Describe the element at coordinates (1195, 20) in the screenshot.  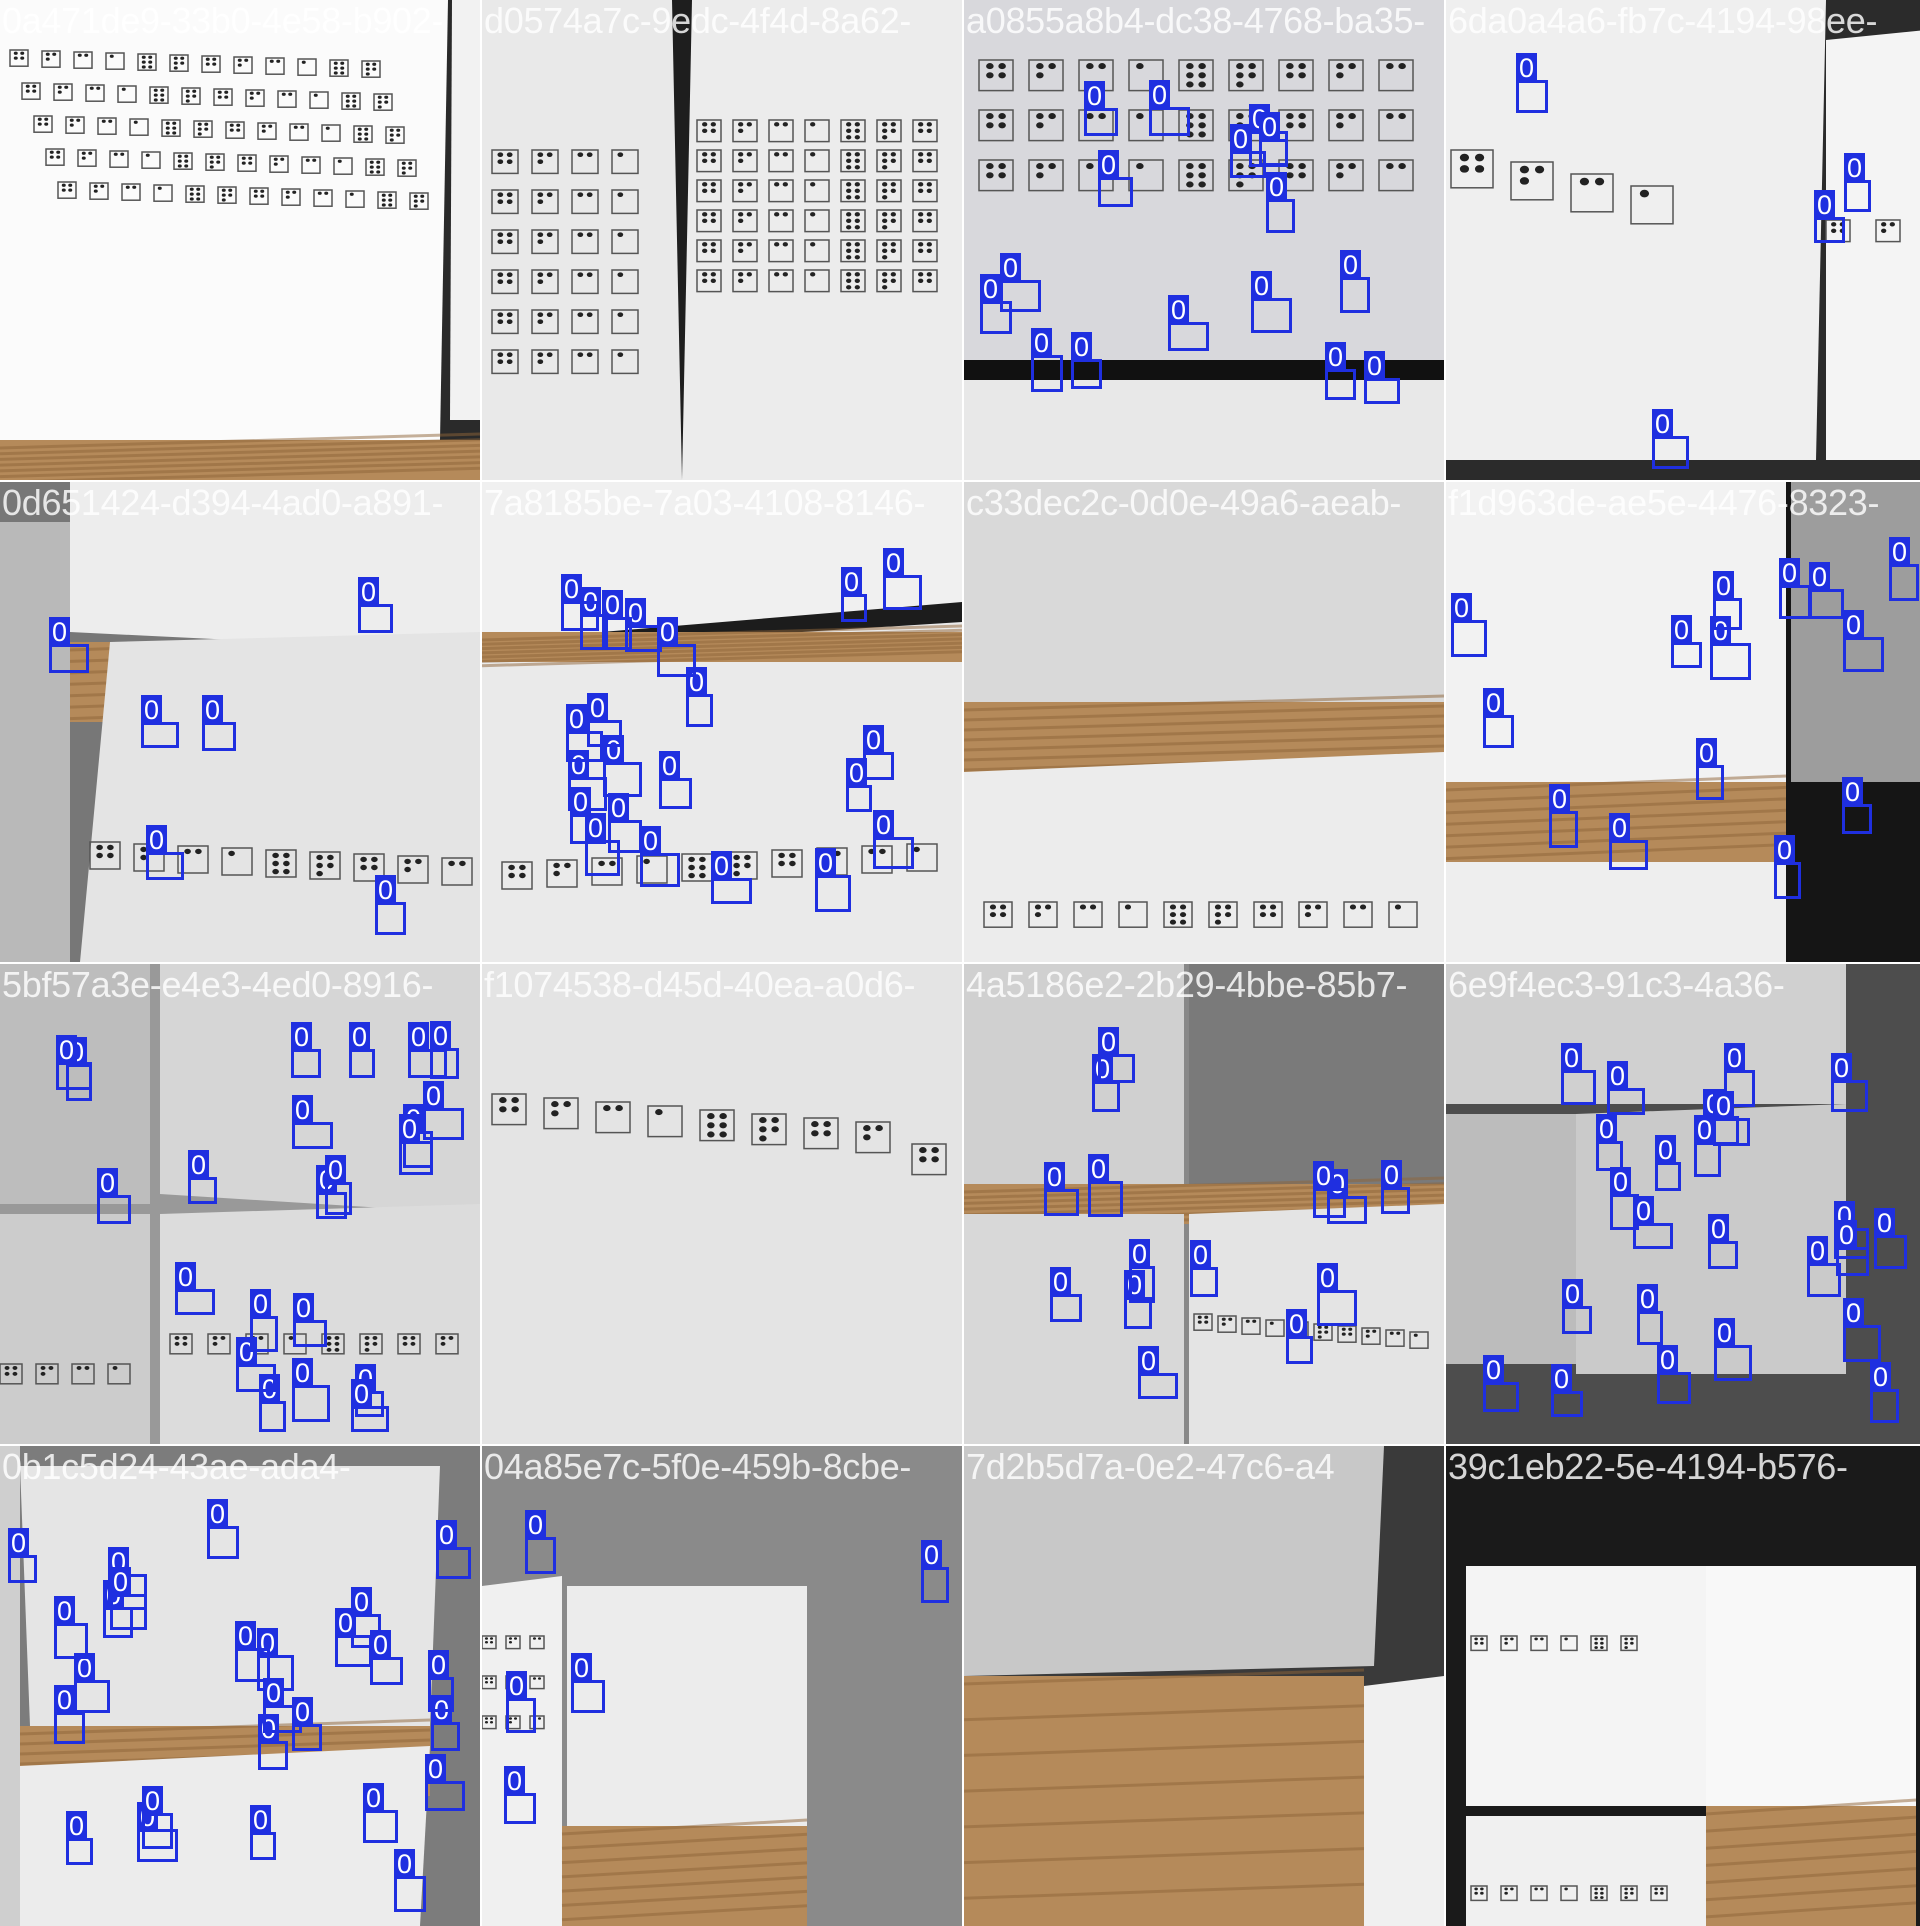
I see `tile-filename: a0855a8b4-dc38-4768-ba35-` at that location.